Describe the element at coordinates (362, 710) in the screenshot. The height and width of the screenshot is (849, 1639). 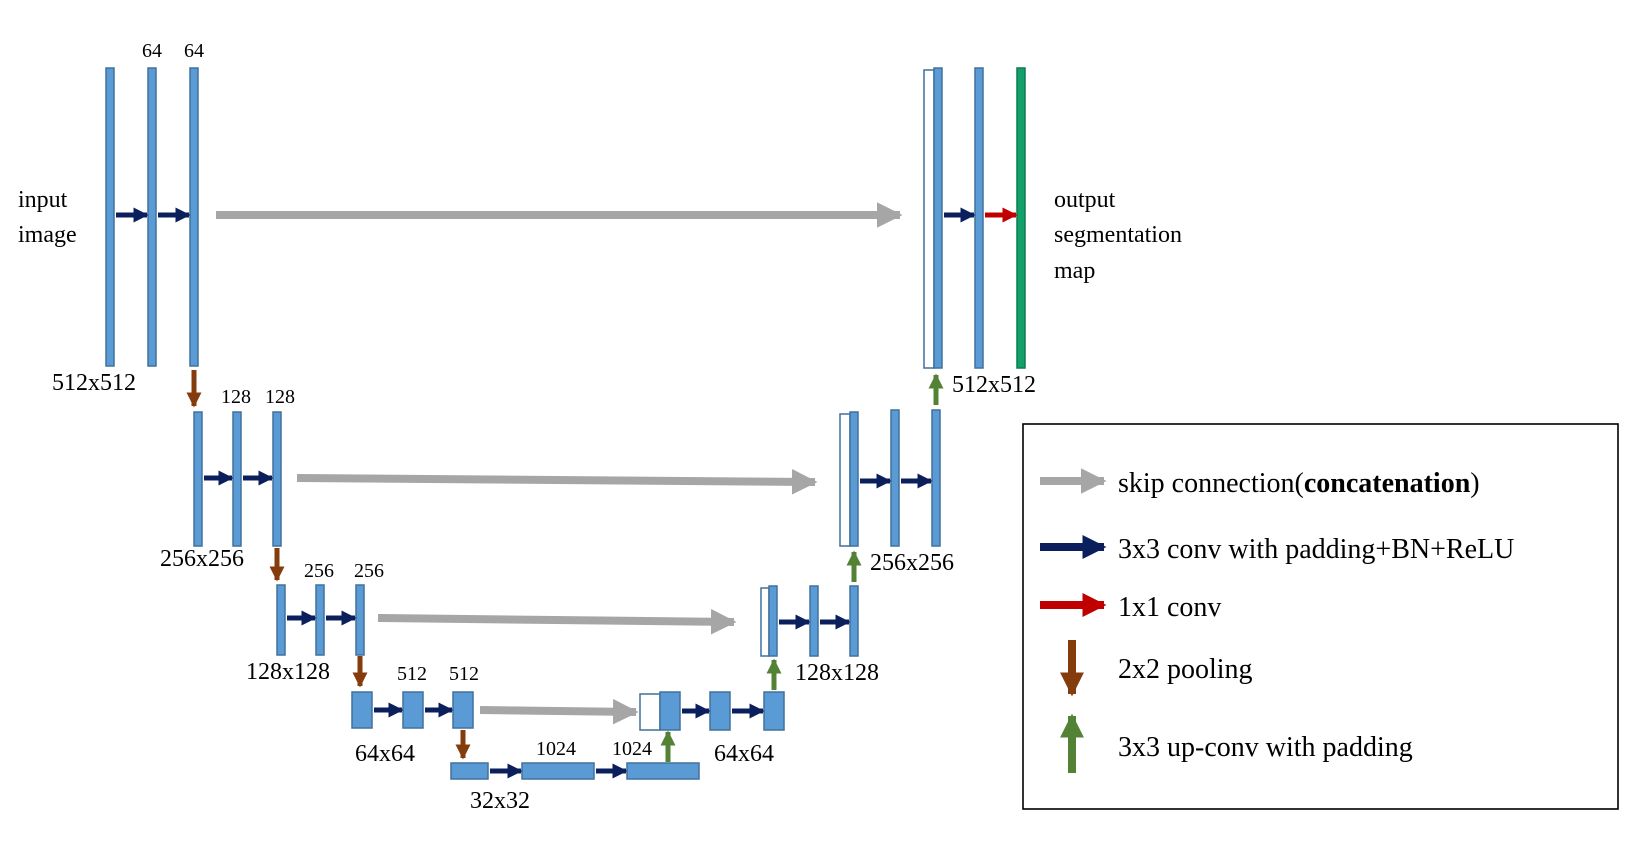
I see `enc4-map-a` at that location.